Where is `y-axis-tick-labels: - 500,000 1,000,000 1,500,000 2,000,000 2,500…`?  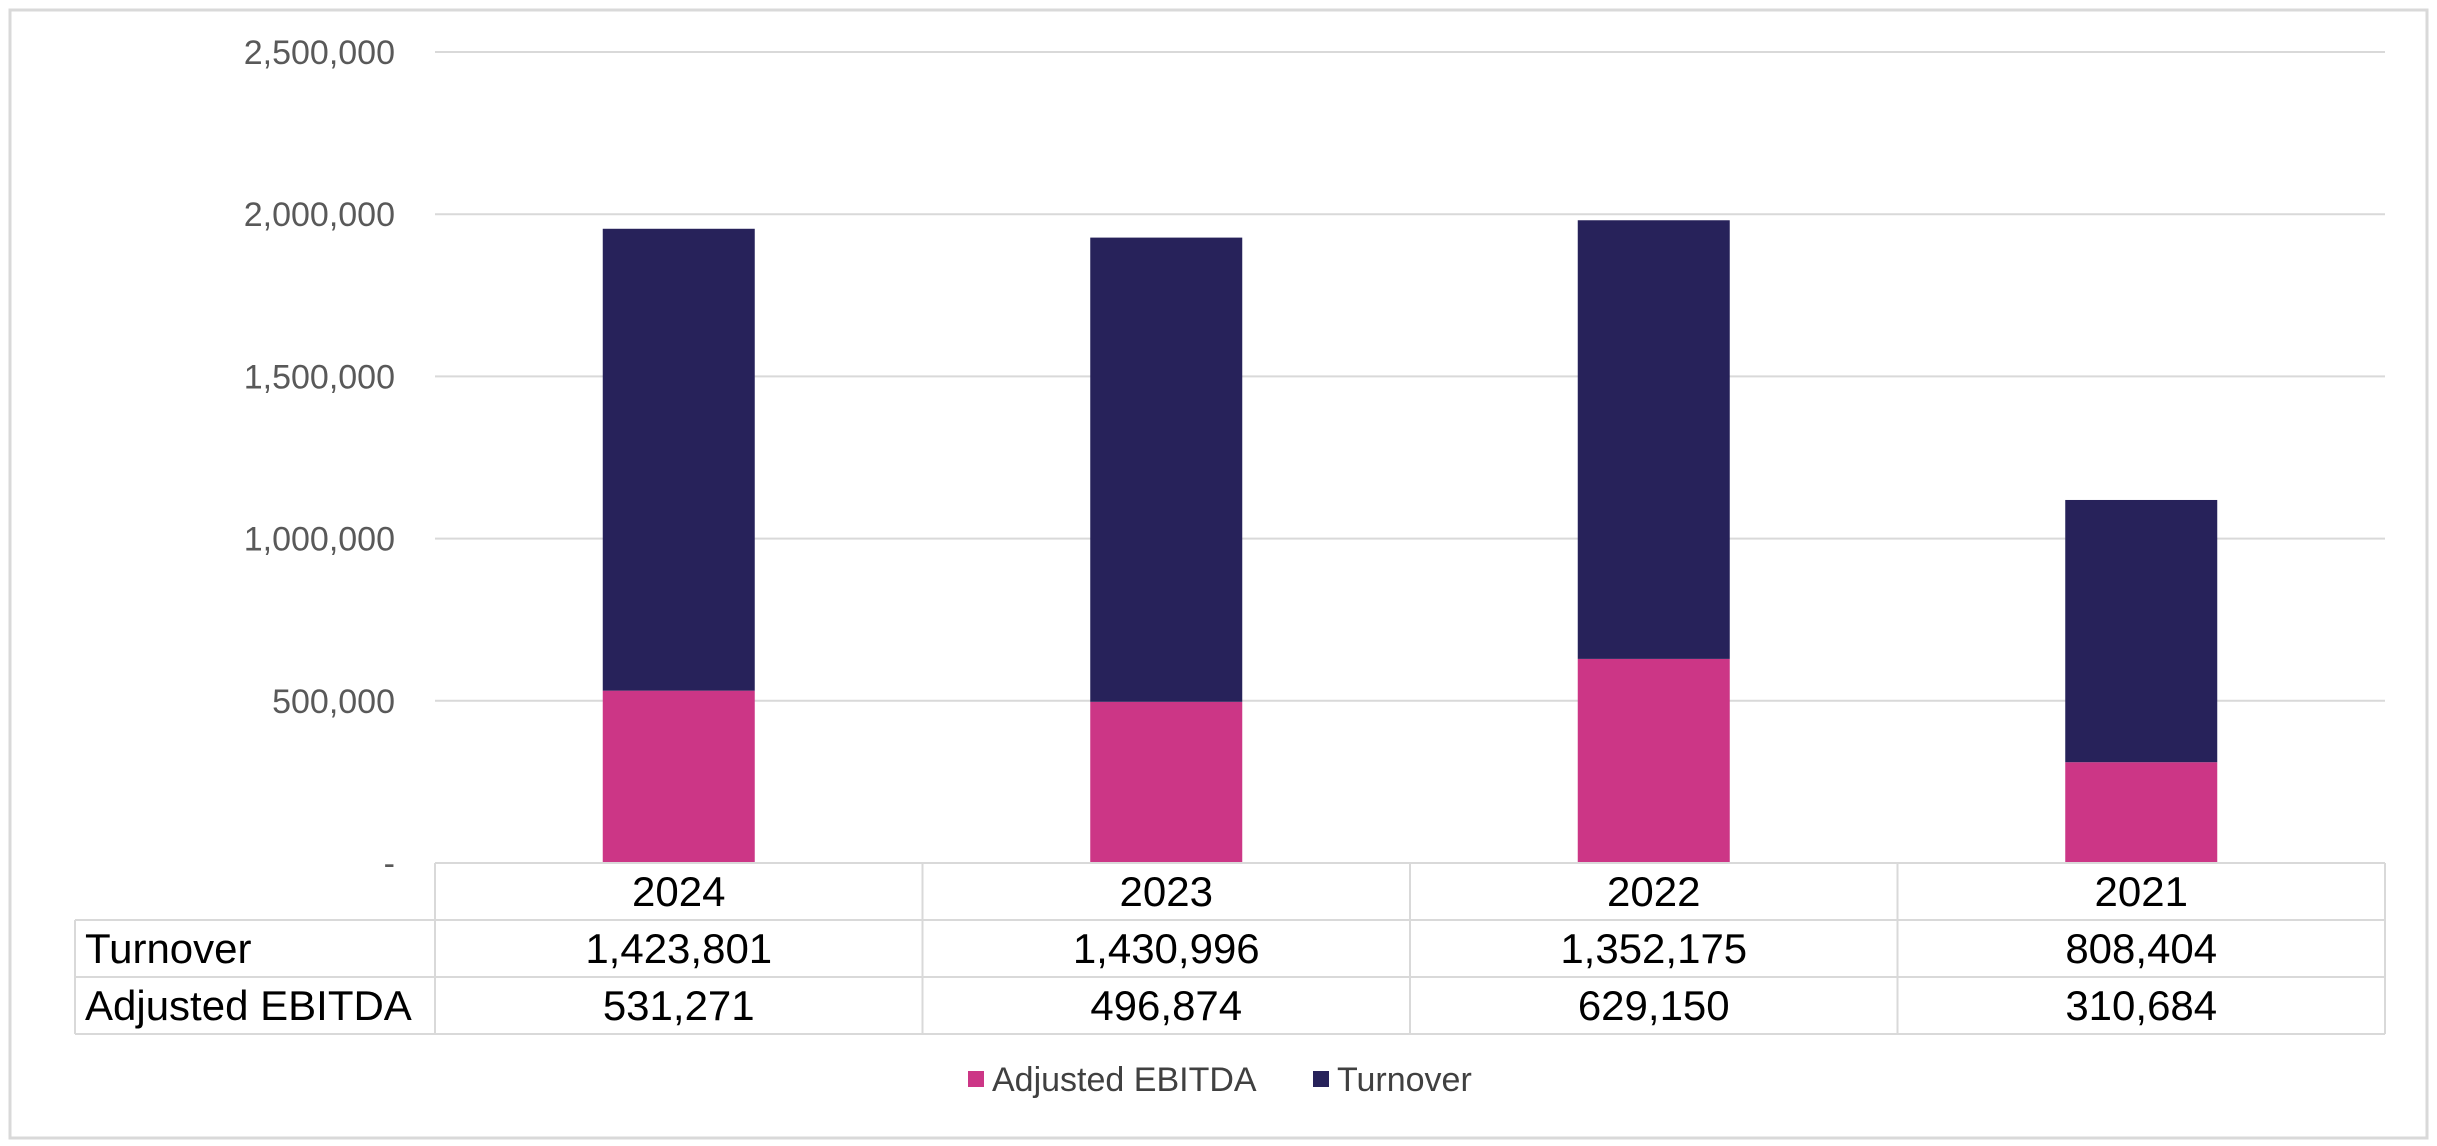
y-axis-tick-labels: - 500,000 1,000,000 1,500,000 2,000,000 2,500… is located at coordinates (319, 458).